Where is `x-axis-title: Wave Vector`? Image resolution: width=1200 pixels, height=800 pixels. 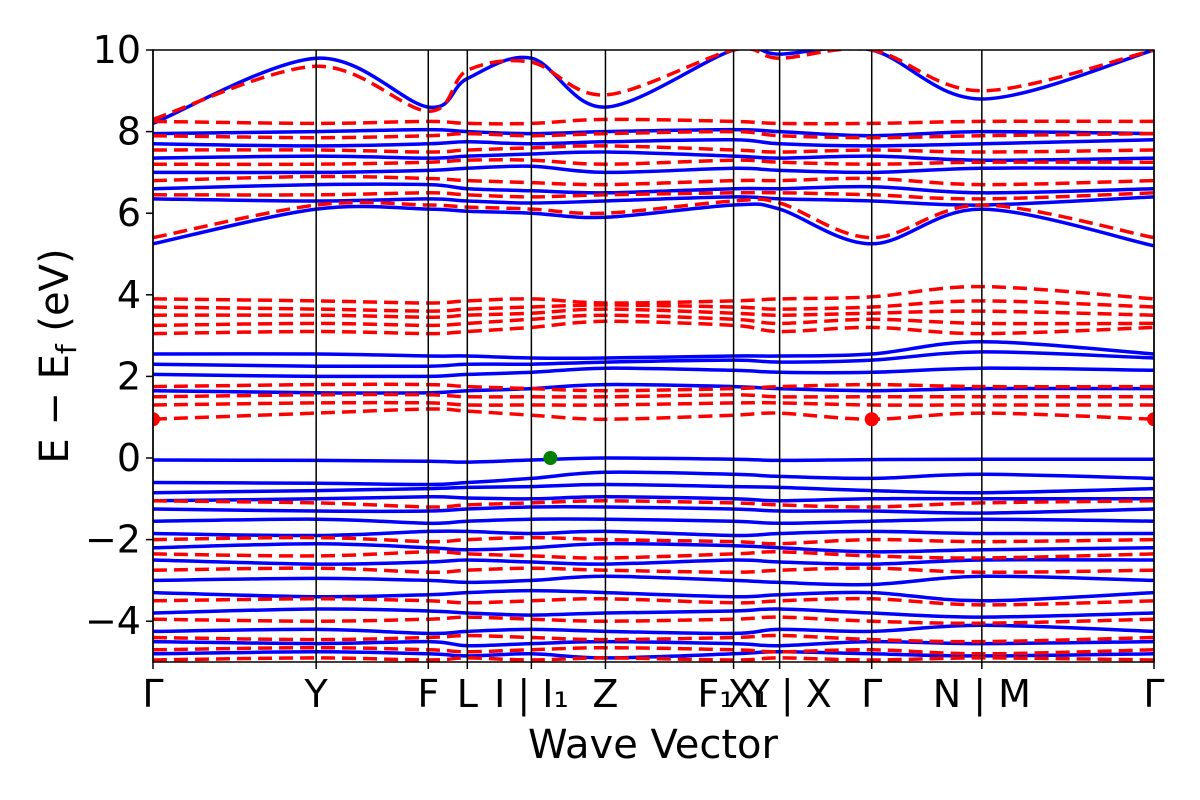
x-axis-title: Wave Vector is located at coordinates (653, 745).